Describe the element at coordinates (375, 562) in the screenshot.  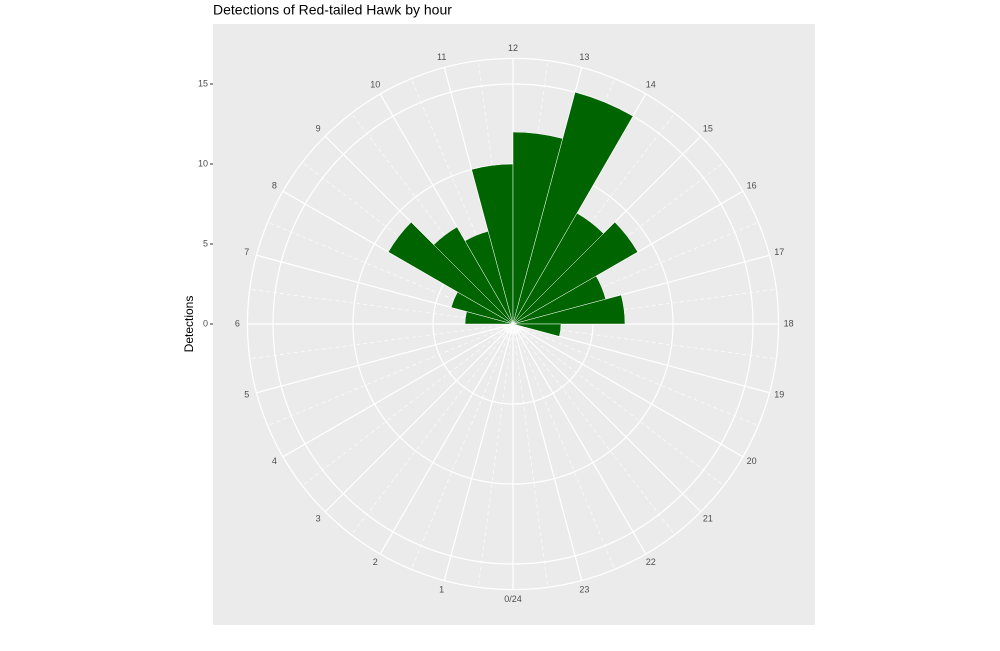
I see `x-tick-label: 2` at that location.